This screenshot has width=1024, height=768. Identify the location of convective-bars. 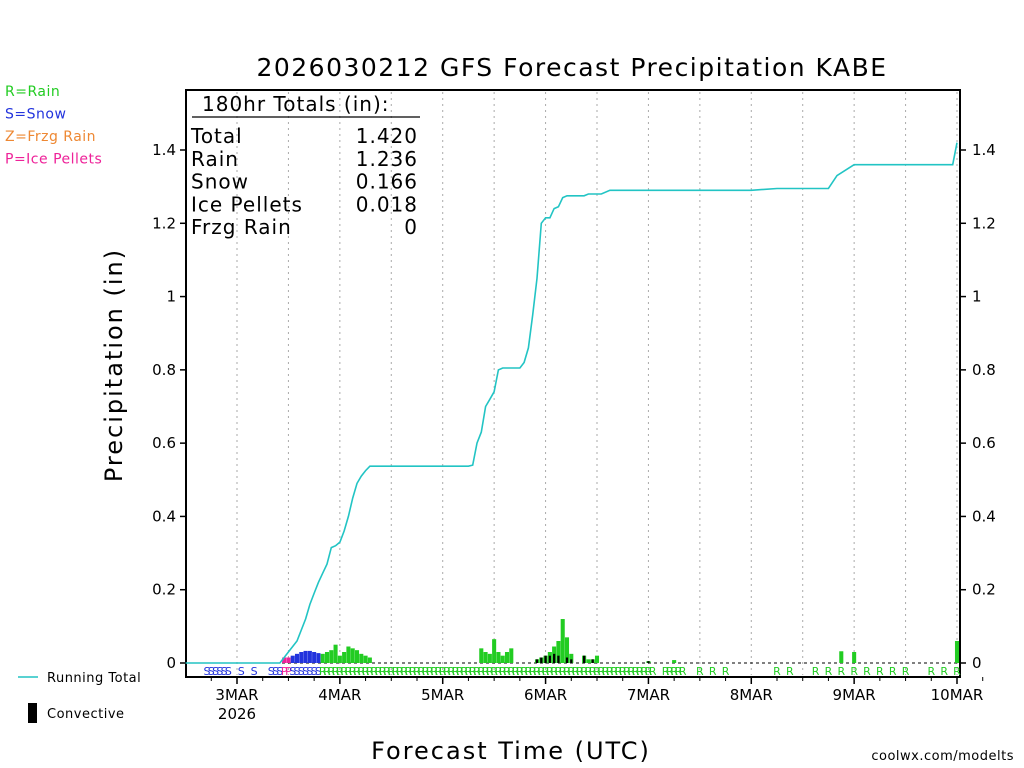
(592, 658).